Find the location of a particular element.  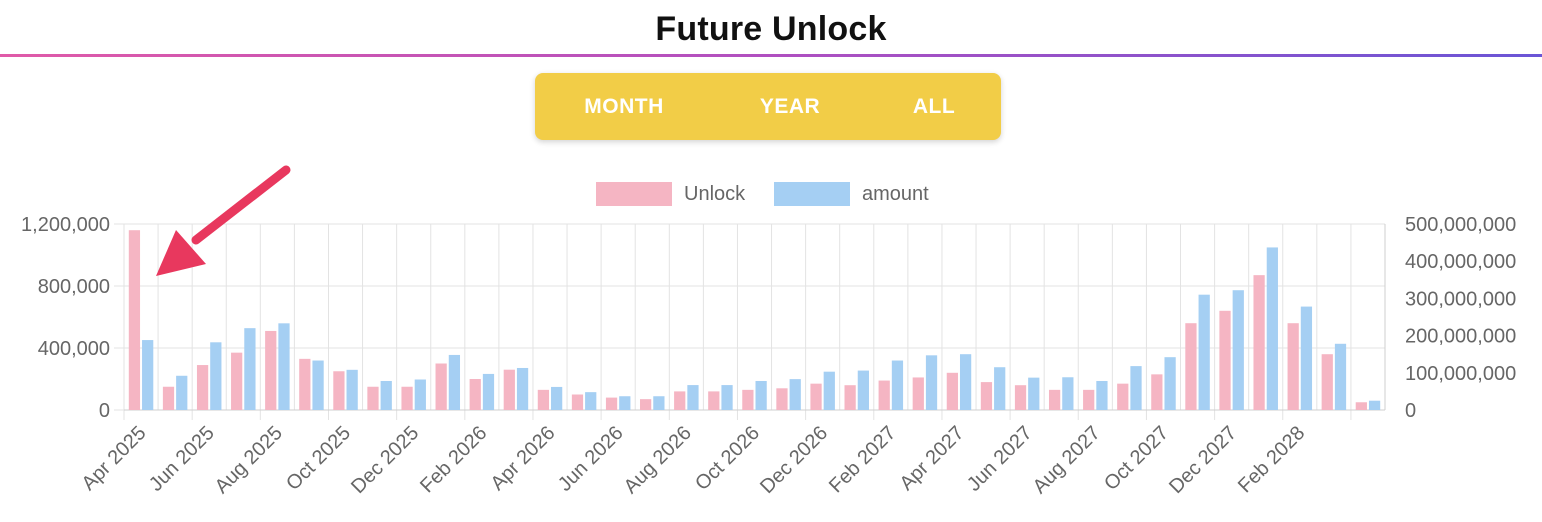

right-axis-tick-label: 400,000,000 is located at coordinates (1460, 262).